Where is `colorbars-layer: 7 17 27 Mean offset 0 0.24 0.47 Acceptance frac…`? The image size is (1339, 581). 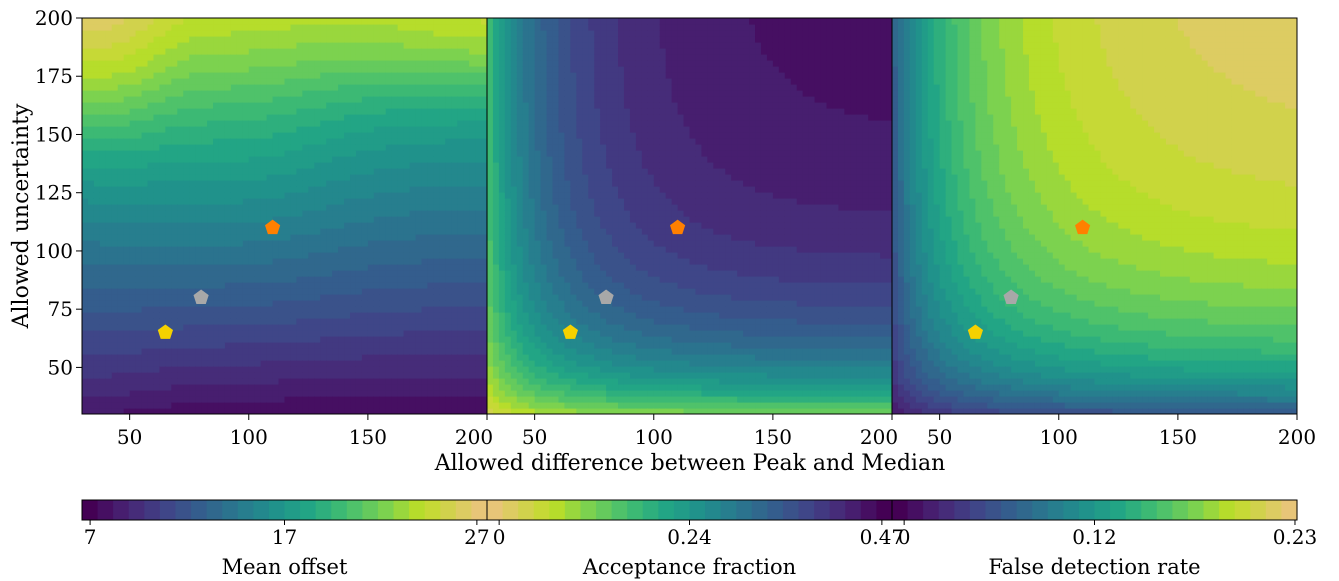 colorbars-layer: 7 17 27 Mean offset 0 0.24 0.47 Acceptance frac… is located at coordinates (699, 539).